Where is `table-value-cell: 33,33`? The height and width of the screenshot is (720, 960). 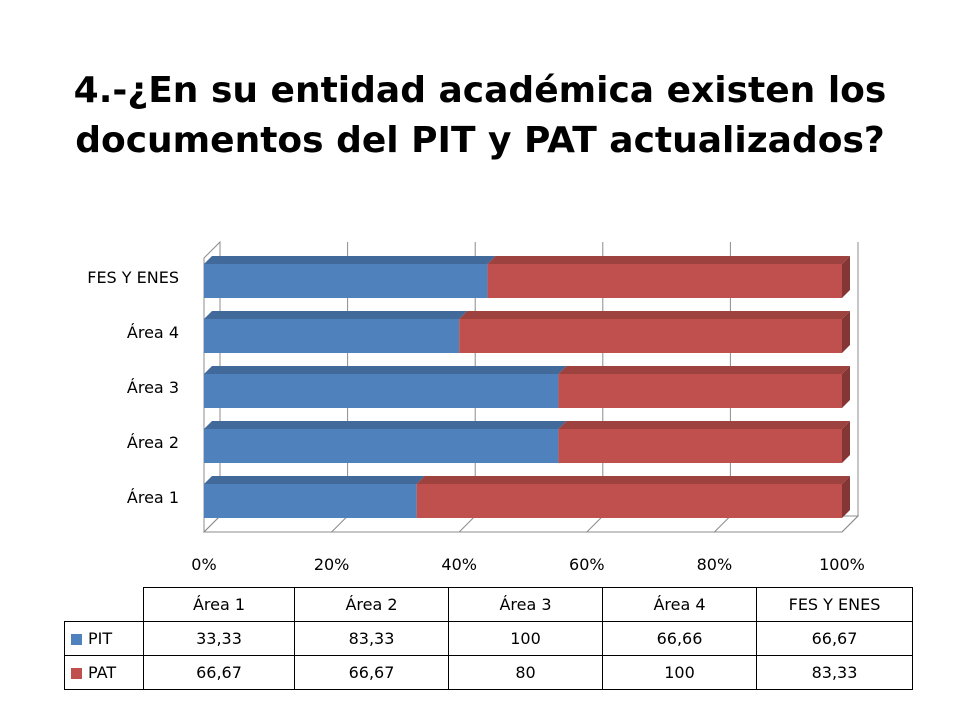
table-value-cell: 33,33 is located at coordinates (219, 638).